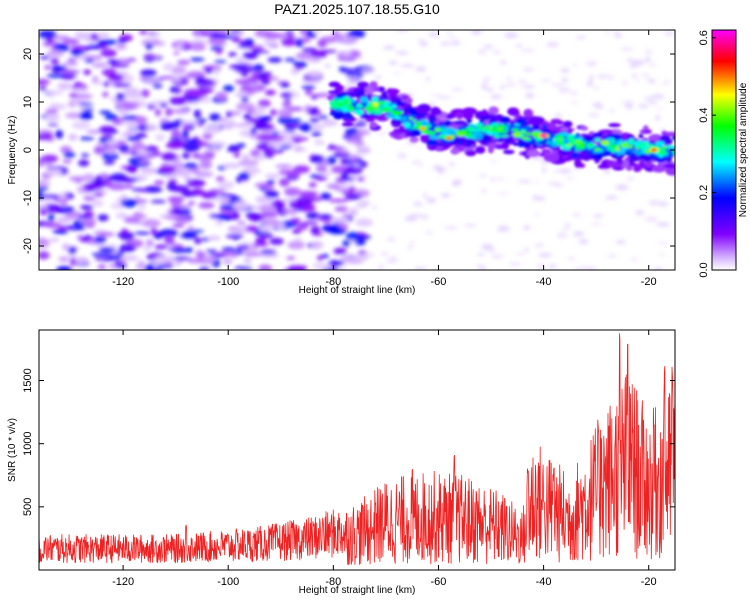  I want to click on colorbar-label: Normalized spectral amplitude, so click(743, 149).